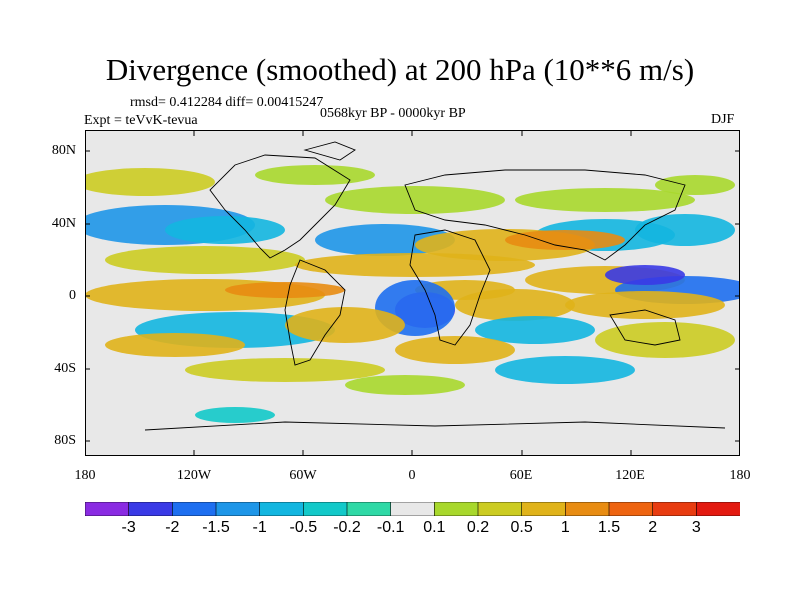  What do you see at coordinates (259, 527) in the screenshot?
I see `colorbar-label: -1` at bounding box center [259, 527].